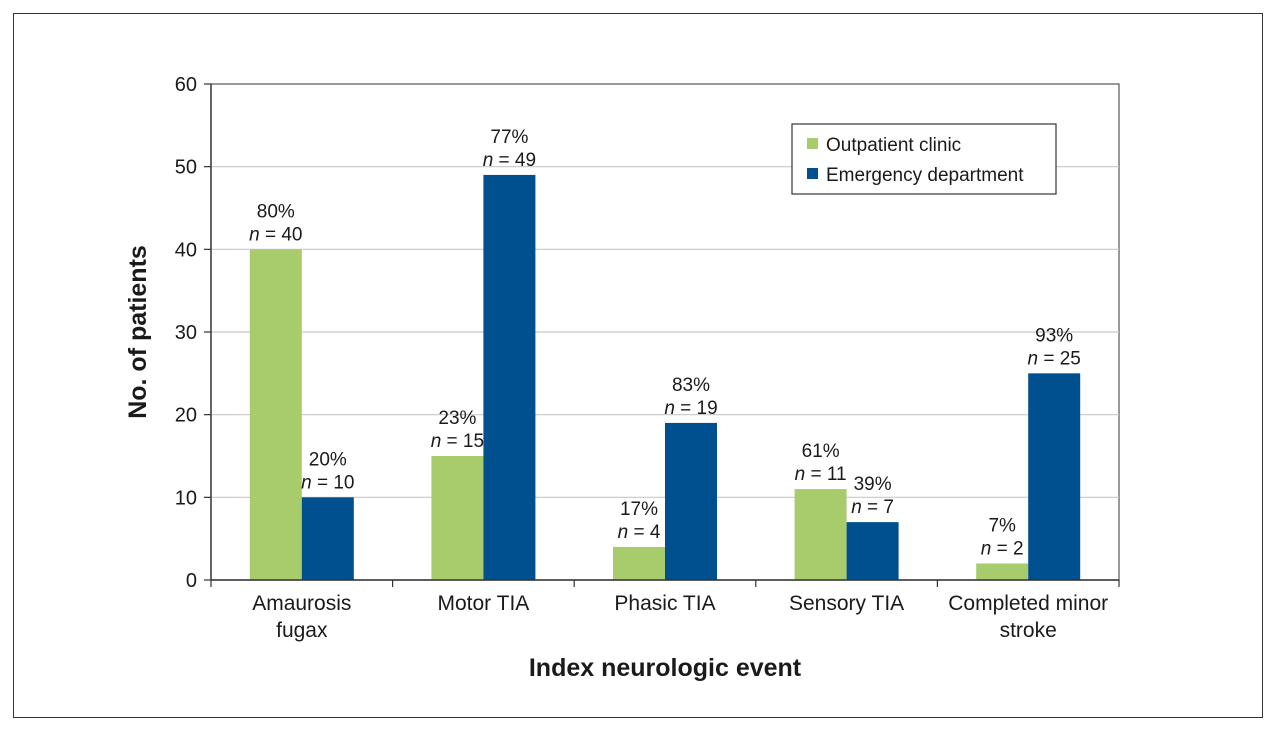 Image resolution: width=1280 pixels, height=734 pixels. What do you see at coordinates (328, 459) in the screenshot?
I see `bar-percent-label: 20%` at bounding box center [328, 459].